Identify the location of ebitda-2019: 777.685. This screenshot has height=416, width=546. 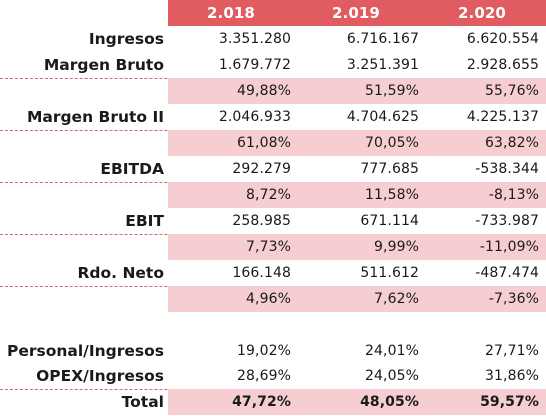
(389, 169).